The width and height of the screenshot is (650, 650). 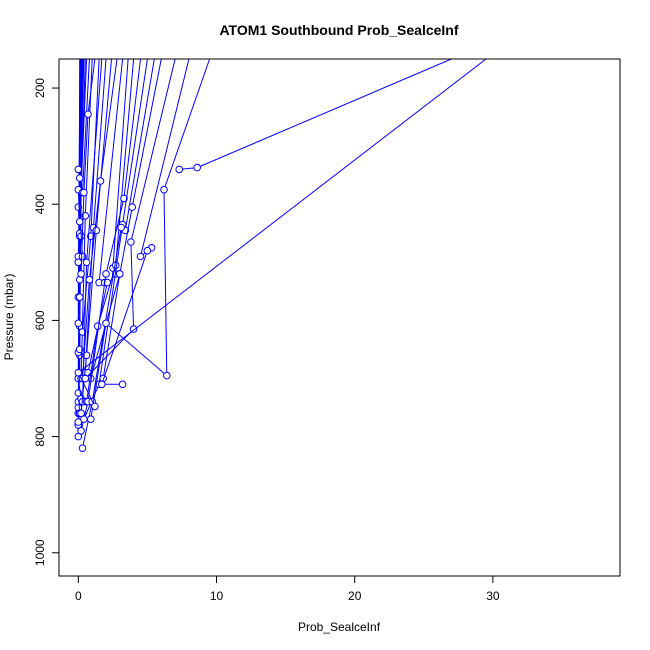 What do you see at coordinates (287, 589) in the screenshot?
I see `x-axis: 0 10 20 30` at bounding box center [287, 589].